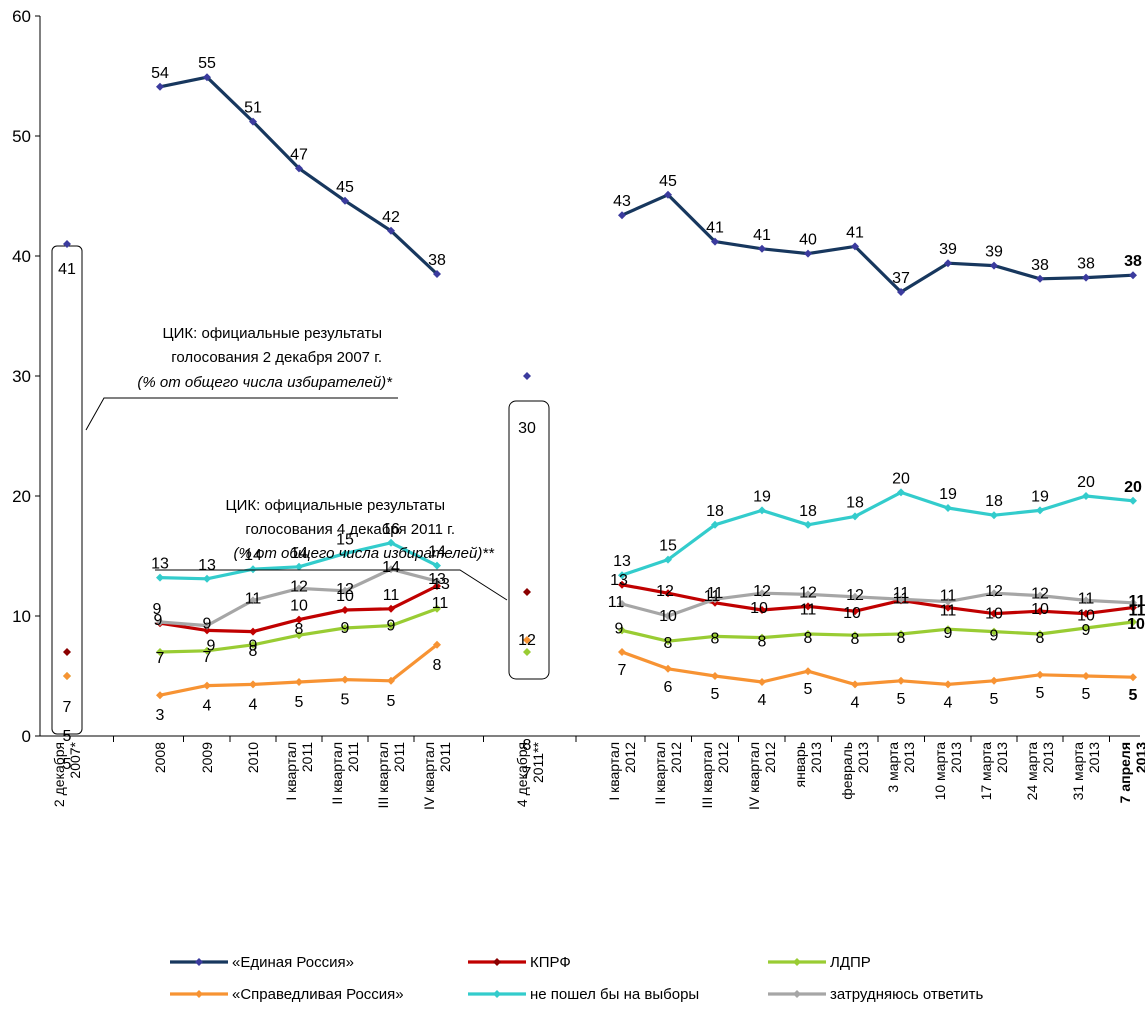  Describe the element at coordinates (67, 707) in the screenshot. I see `official-2007-label: 7` at that location.